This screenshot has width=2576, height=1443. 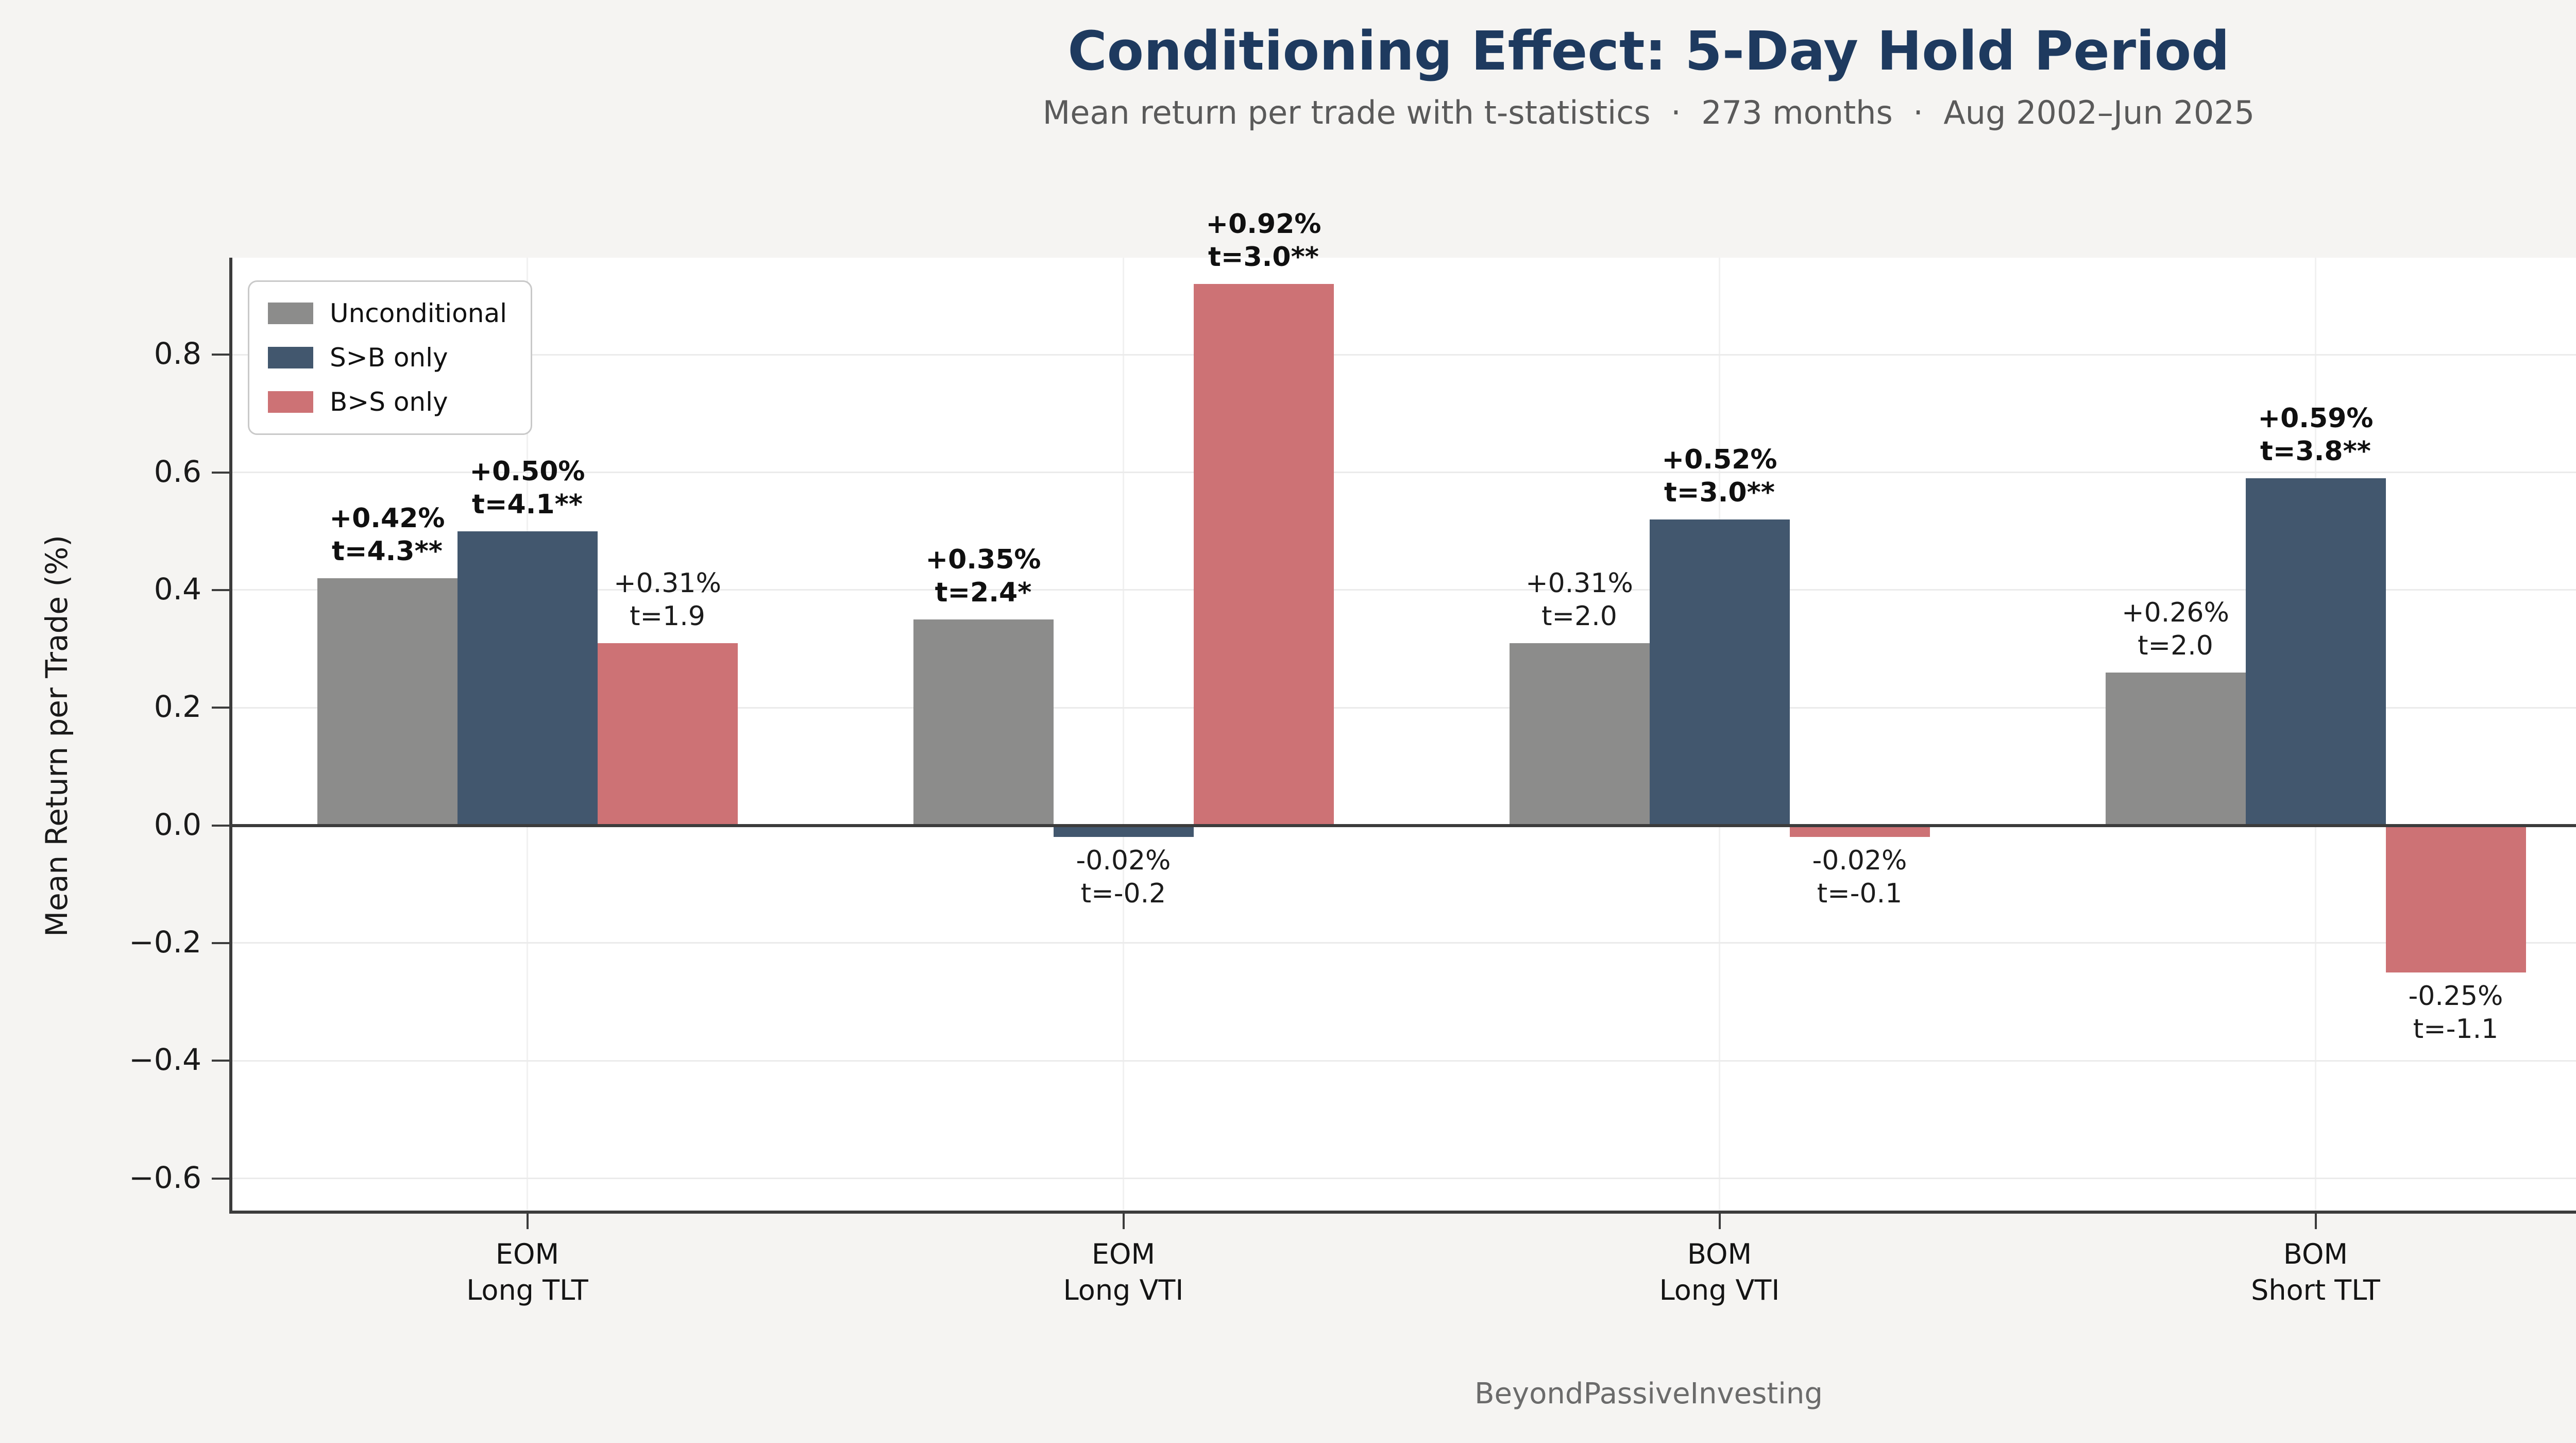 I want to click on y-tick-label: 0.6, so click(x=177, y=471).